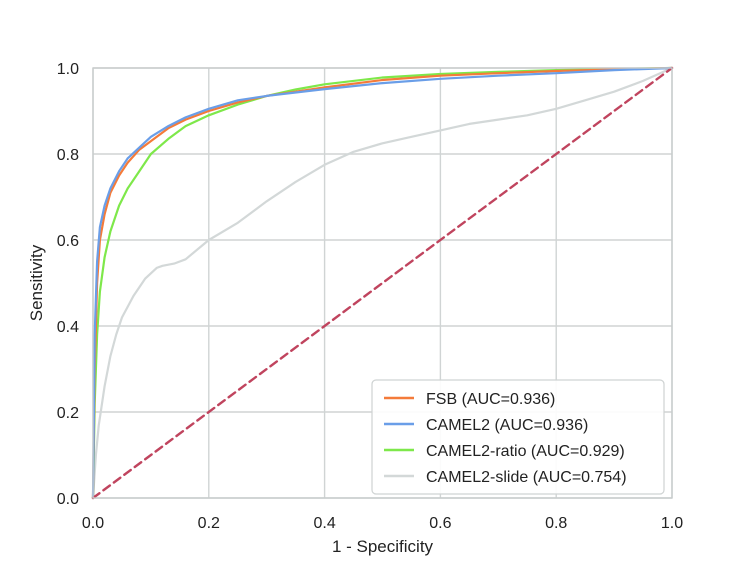 This screenshot has height=561, width=747. I want to click on y-tick-label: 0.6, so click(68, 241).